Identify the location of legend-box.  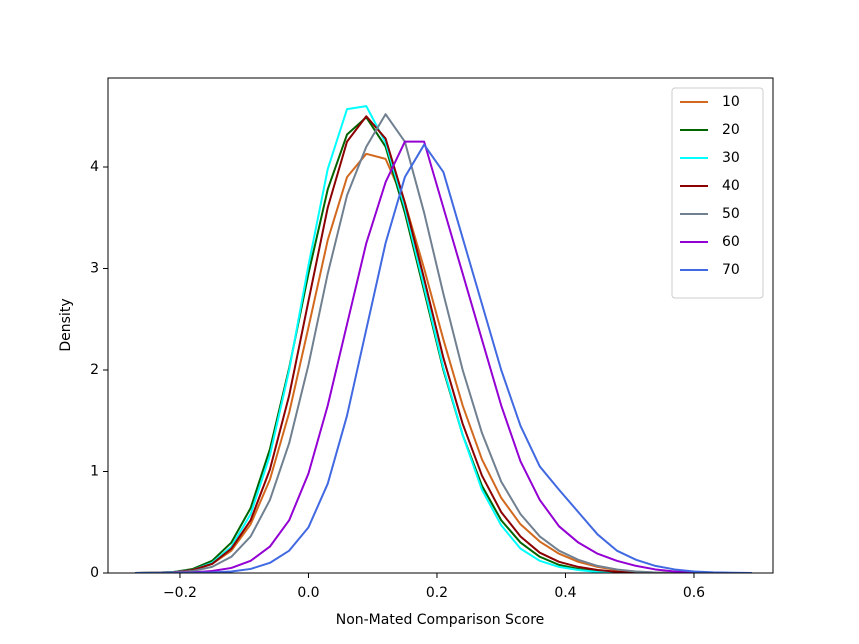
(717, 193).